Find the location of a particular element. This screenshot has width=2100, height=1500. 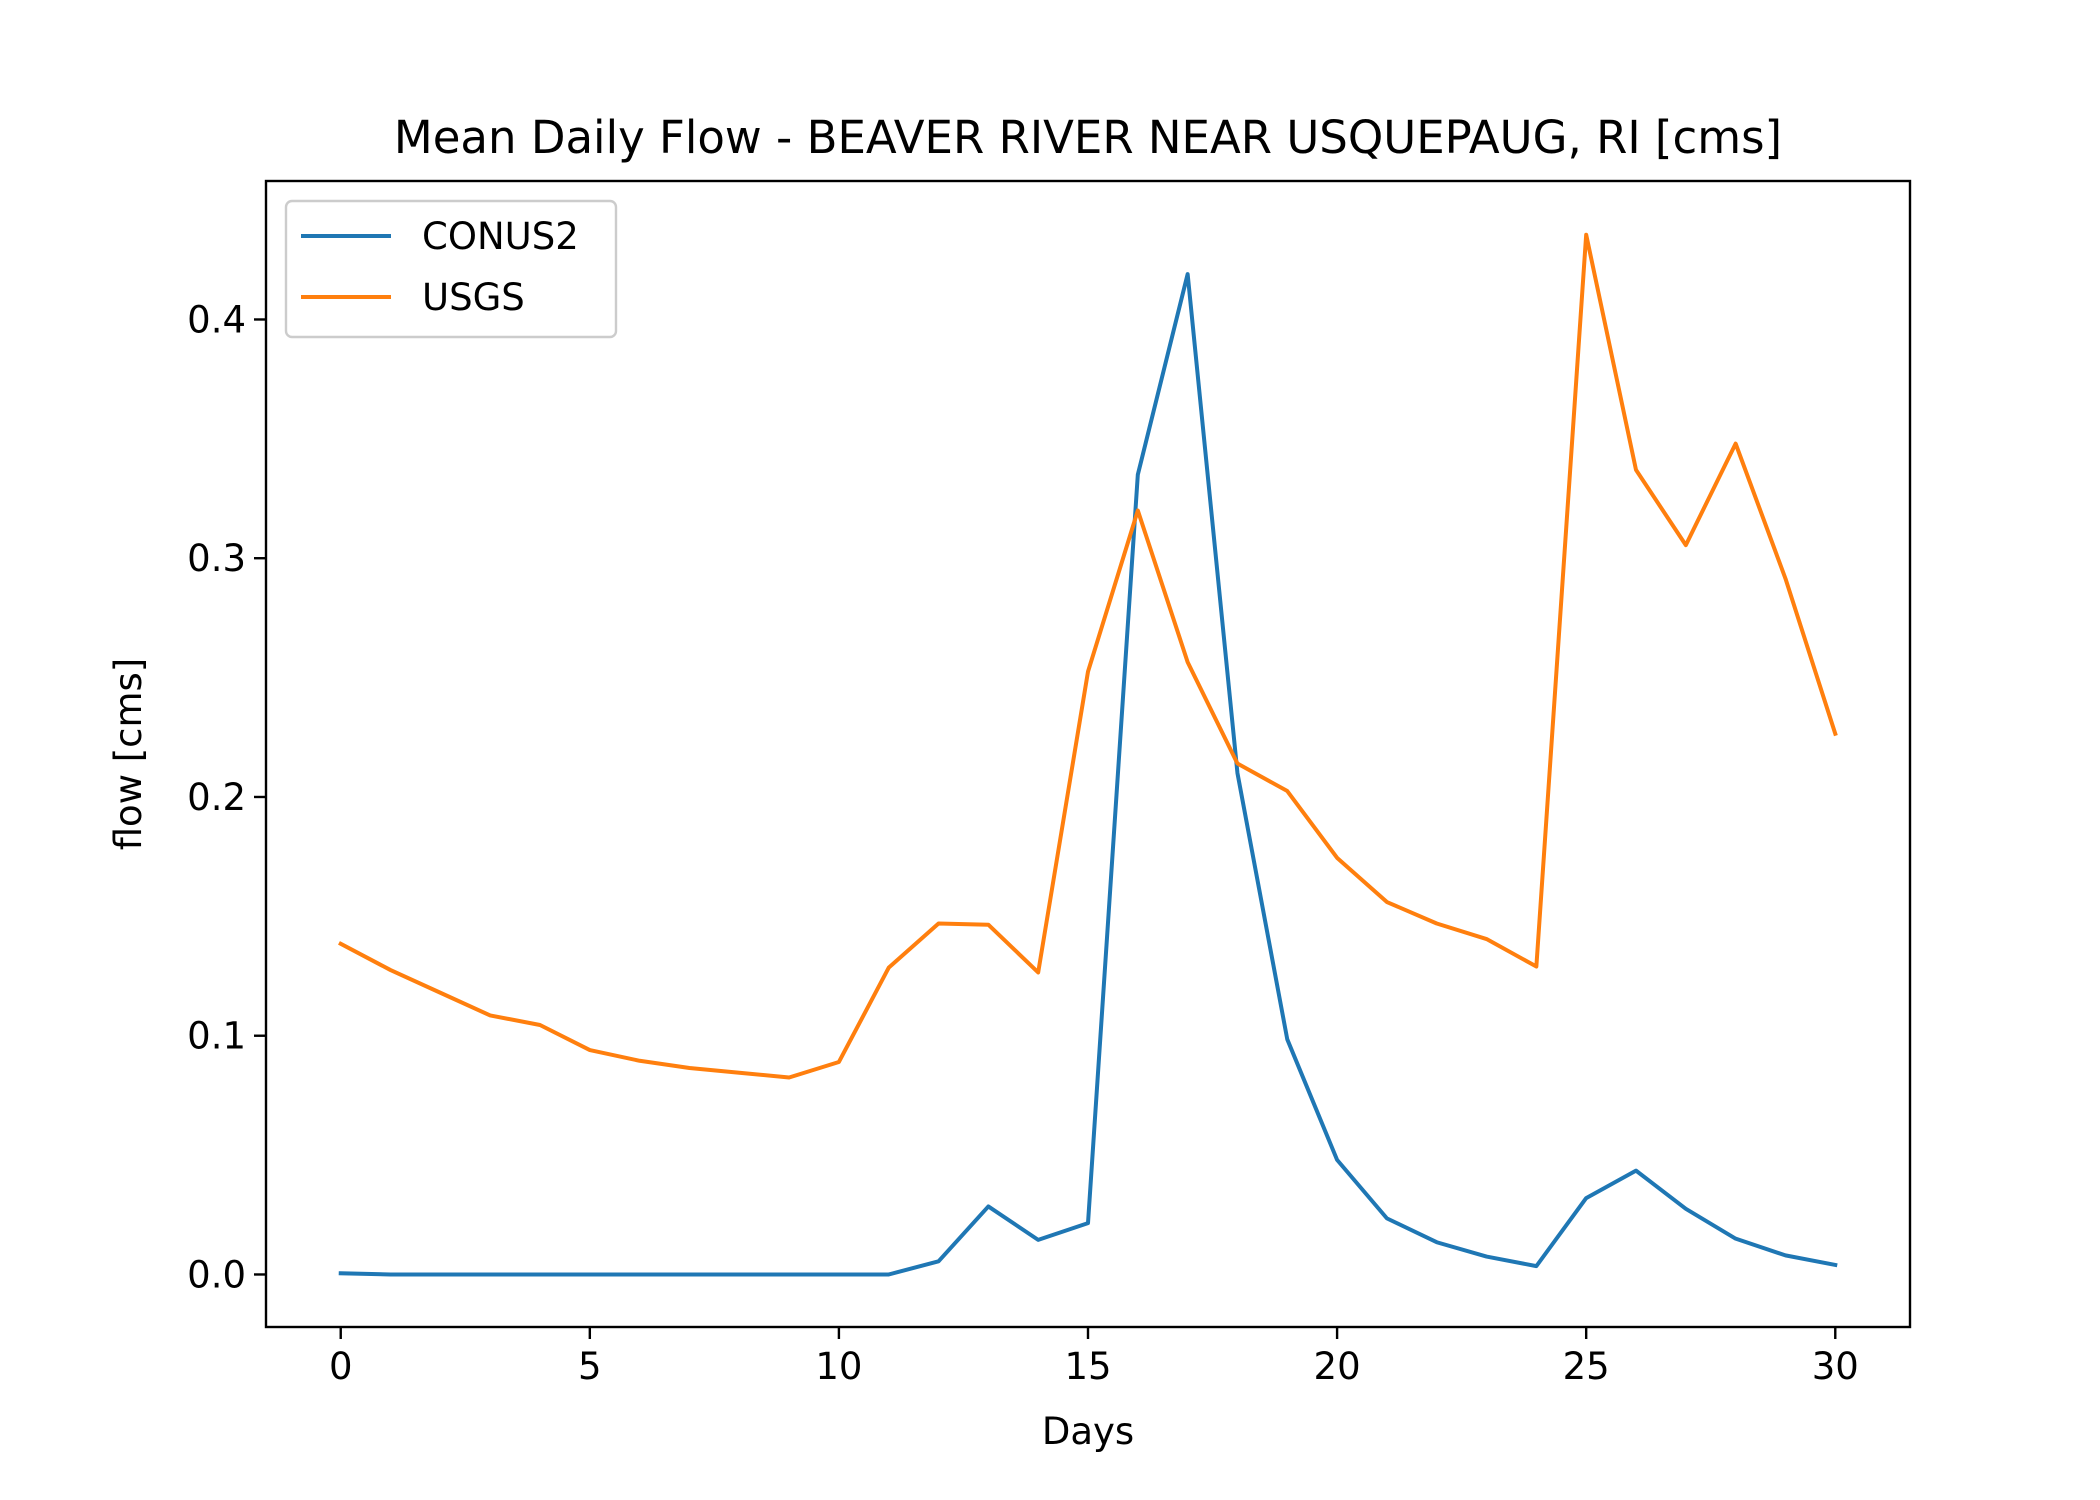

y-axis: 0.0 0.1 0.2 0.3 0.4 is located at coordinates (226, 797).